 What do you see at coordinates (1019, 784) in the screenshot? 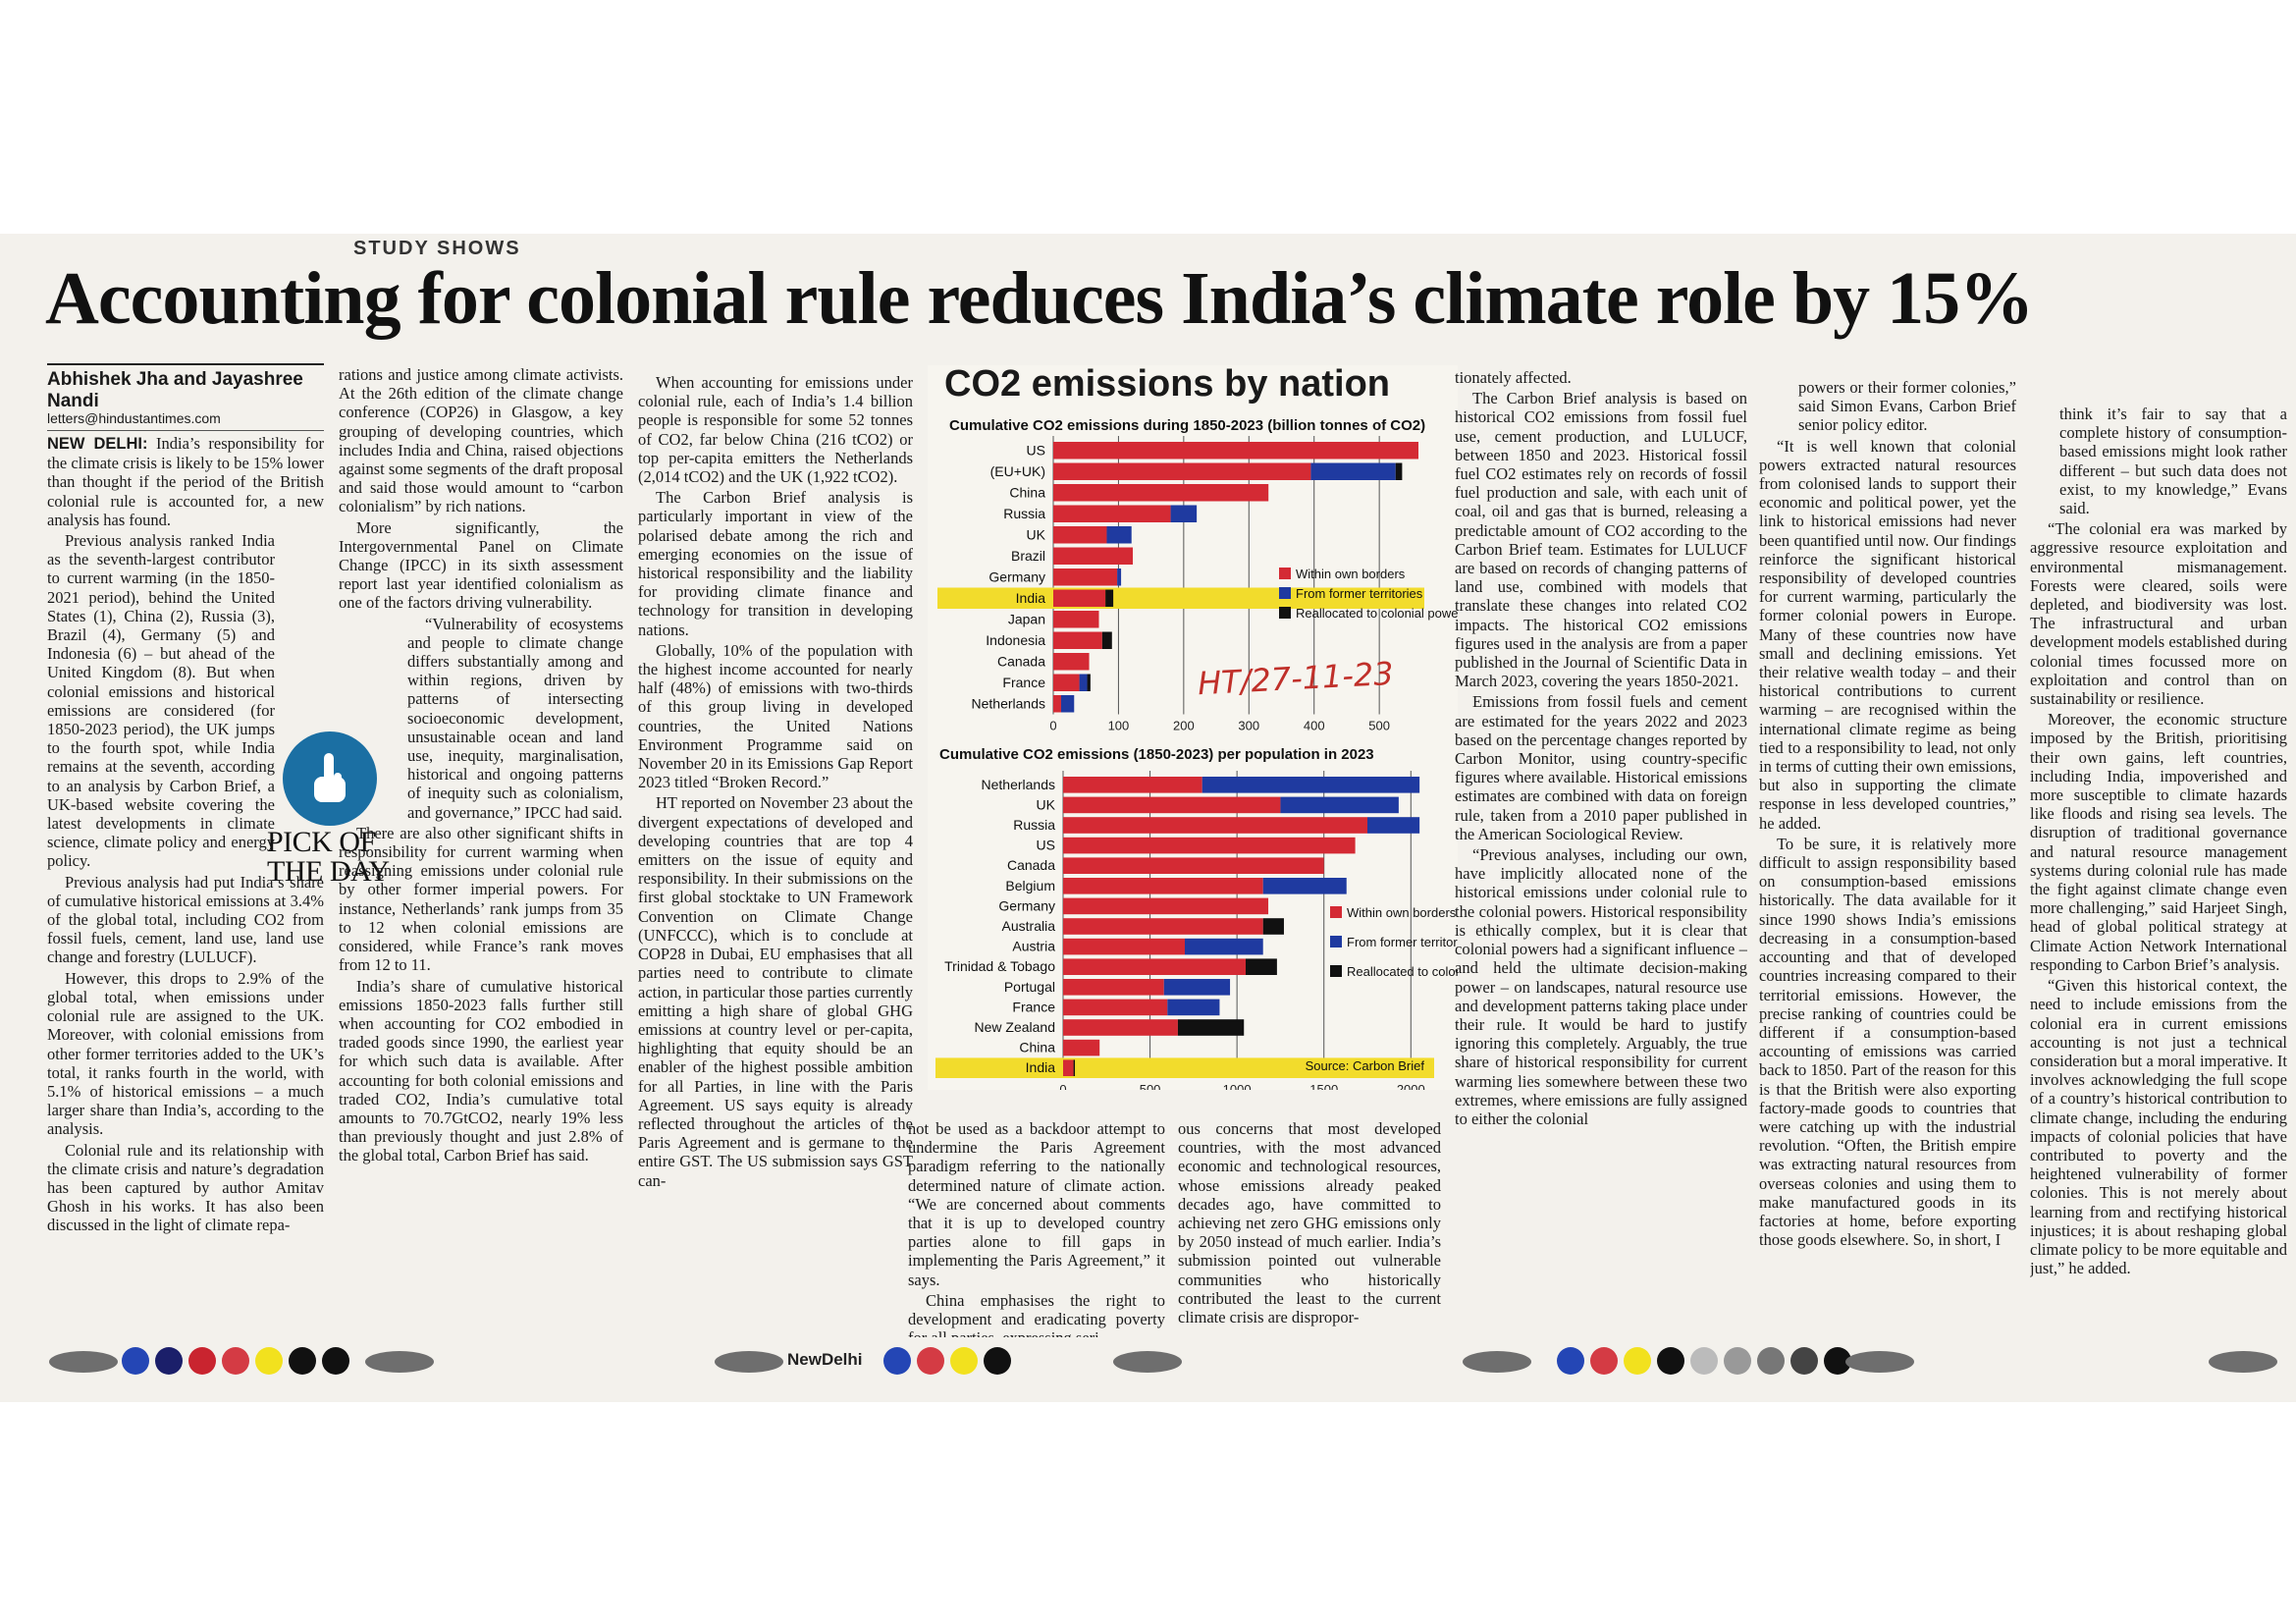
I see `category-label: Netherlands` at bounding box center [1019, 784].